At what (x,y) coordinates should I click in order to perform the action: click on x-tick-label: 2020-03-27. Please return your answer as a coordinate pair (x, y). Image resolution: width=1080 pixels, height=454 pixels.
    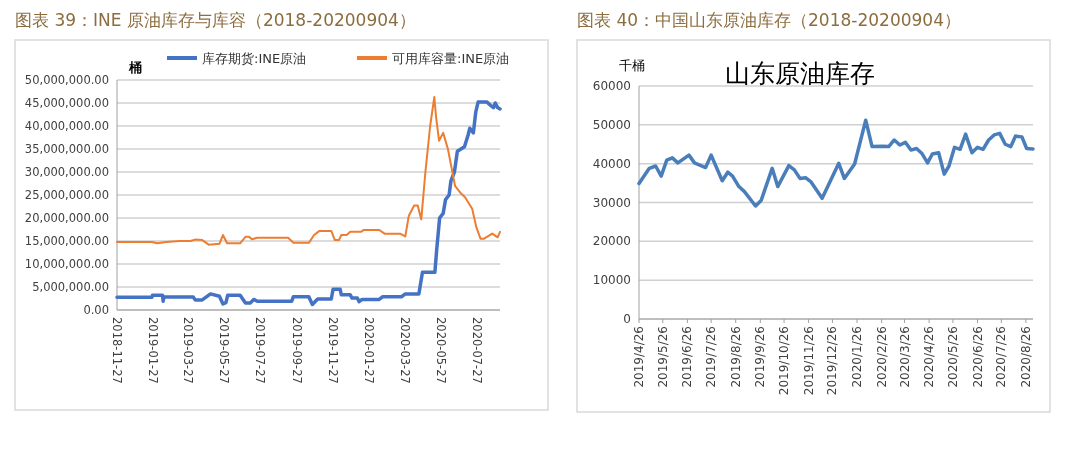
    Looking at the image, I should click on (404, 350).